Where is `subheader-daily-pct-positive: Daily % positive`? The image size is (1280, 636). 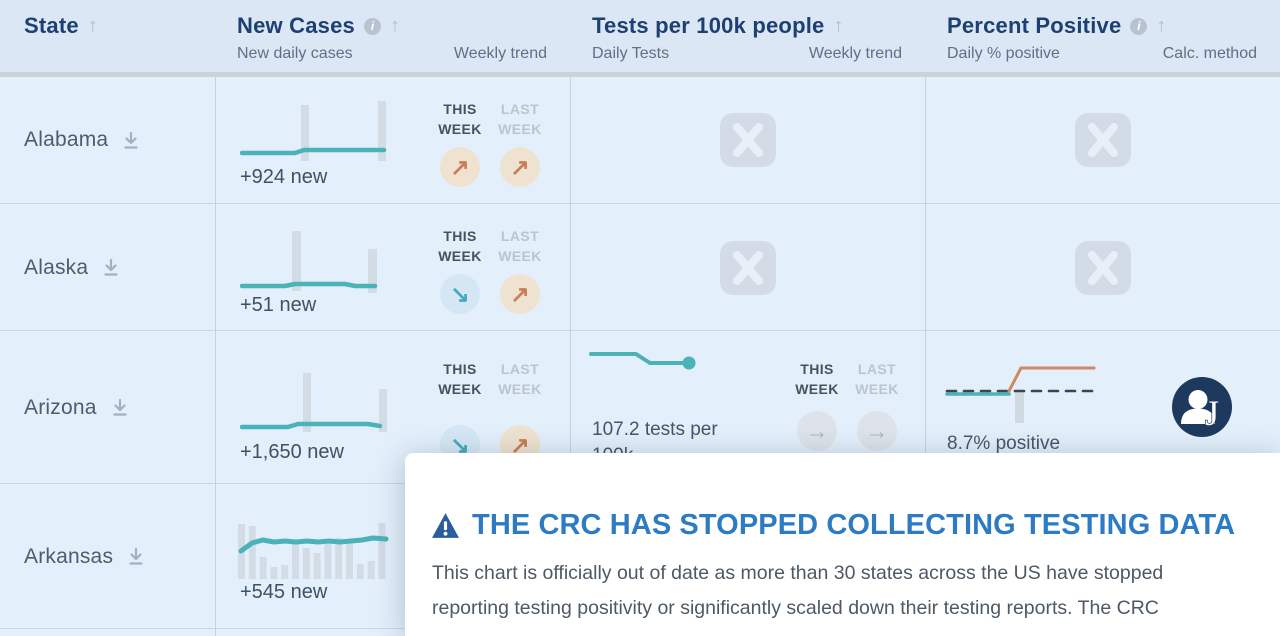
subheader-daily-pct-positive: Daily % positive is located at coordinates (1003, 53).